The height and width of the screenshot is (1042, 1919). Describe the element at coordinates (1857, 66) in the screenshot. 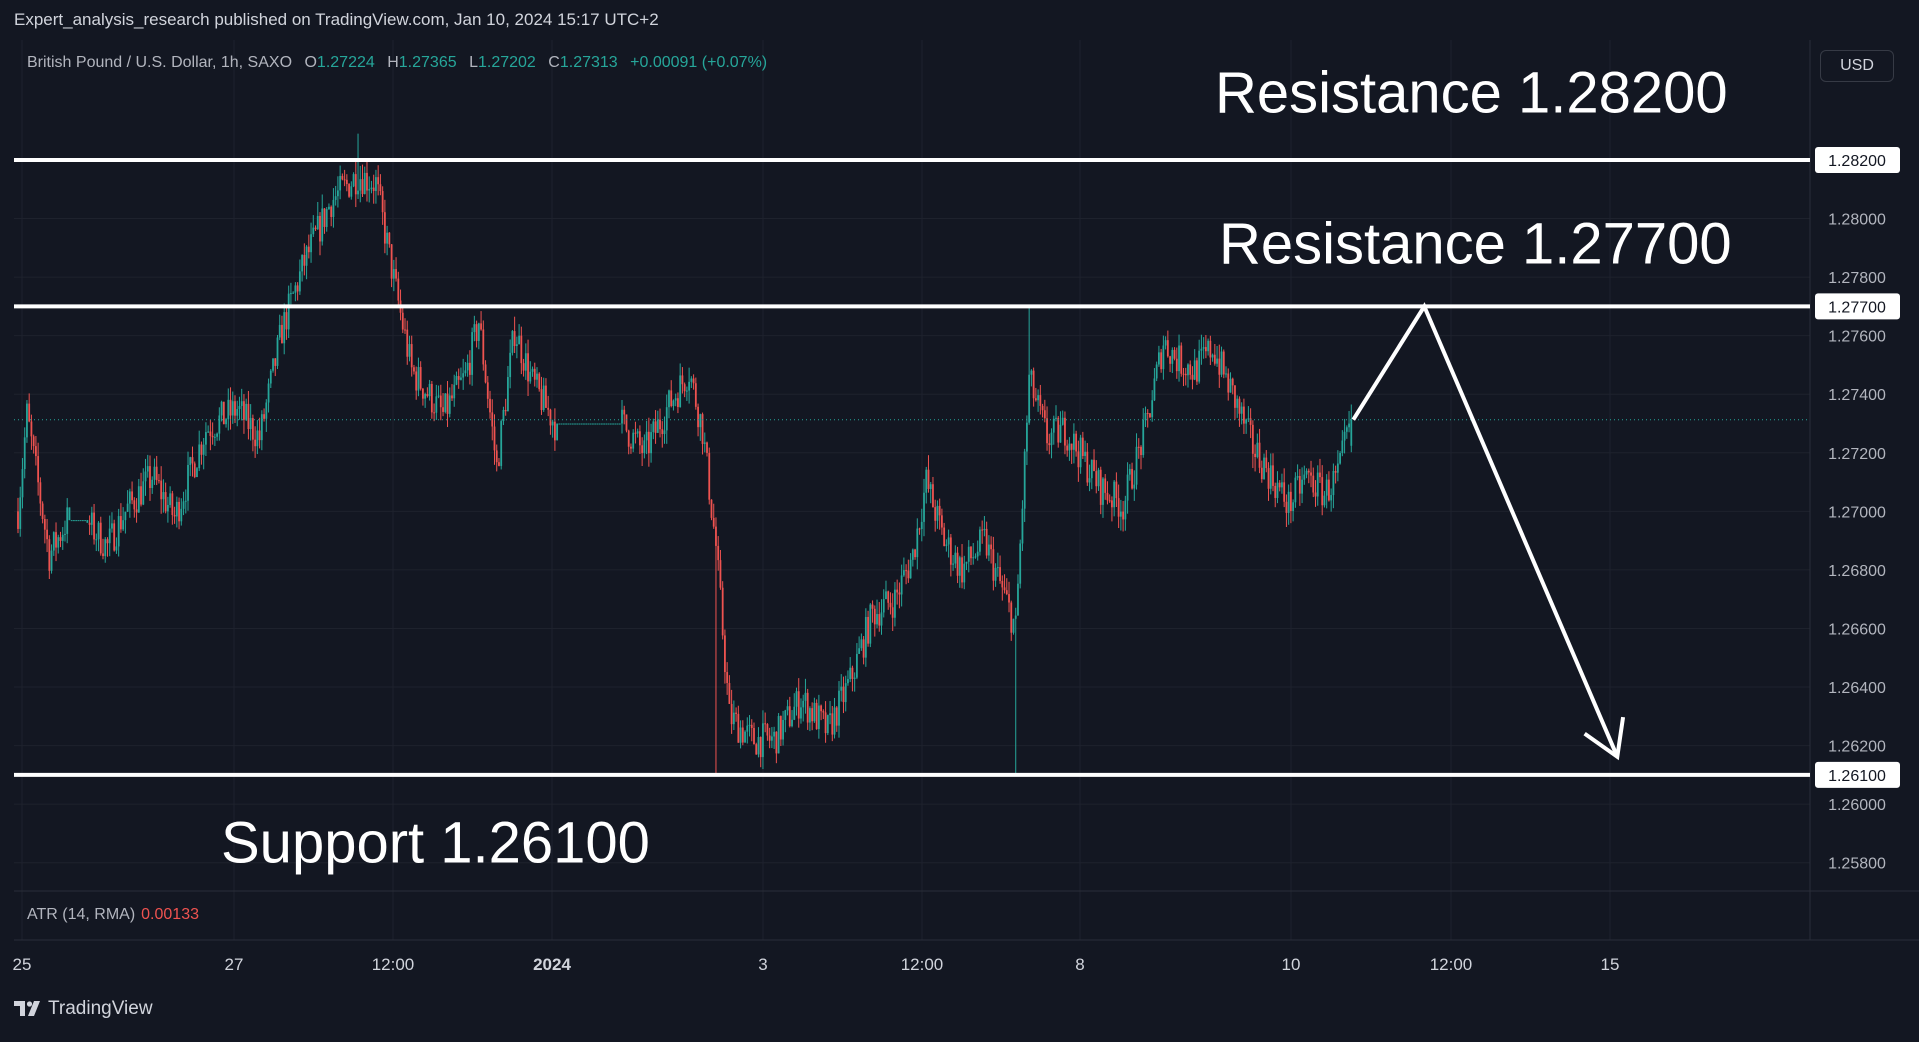

I see `currency-button: USD` at that location.